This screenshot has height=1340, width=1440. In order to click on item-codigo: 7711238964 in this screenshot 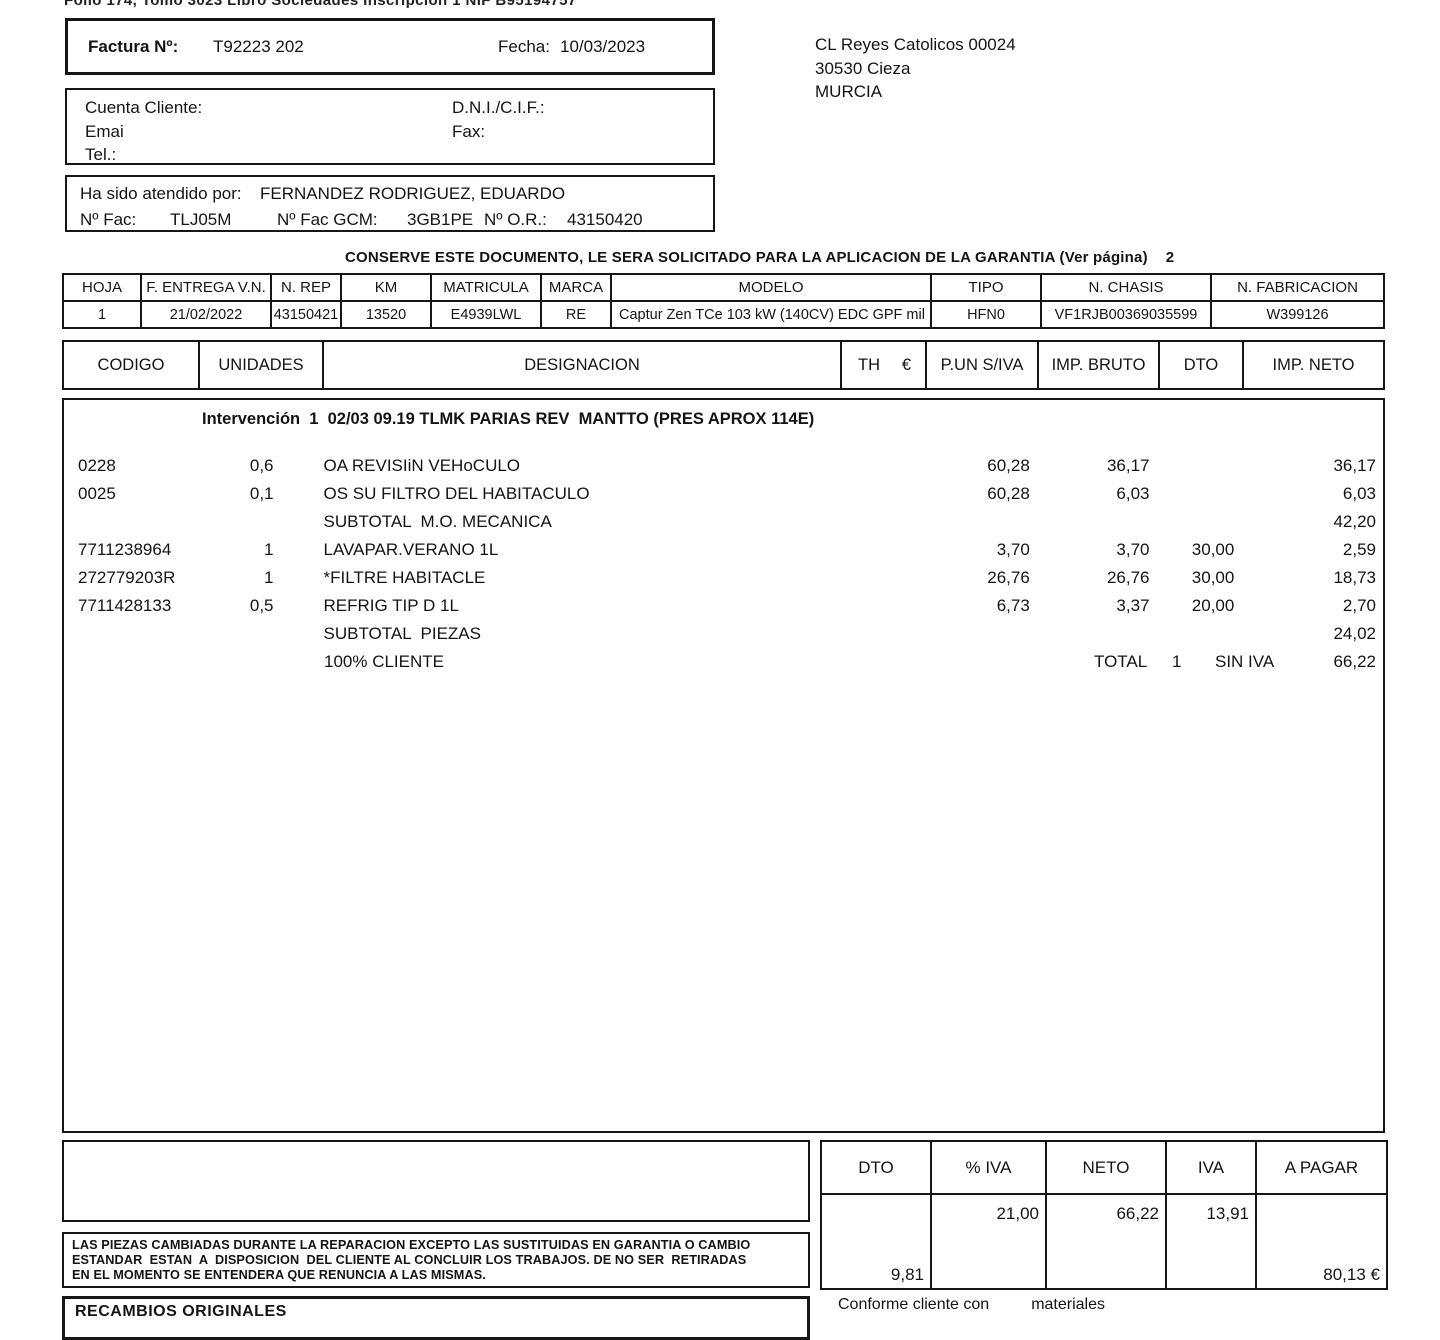, I will do `click(125, 549)`.